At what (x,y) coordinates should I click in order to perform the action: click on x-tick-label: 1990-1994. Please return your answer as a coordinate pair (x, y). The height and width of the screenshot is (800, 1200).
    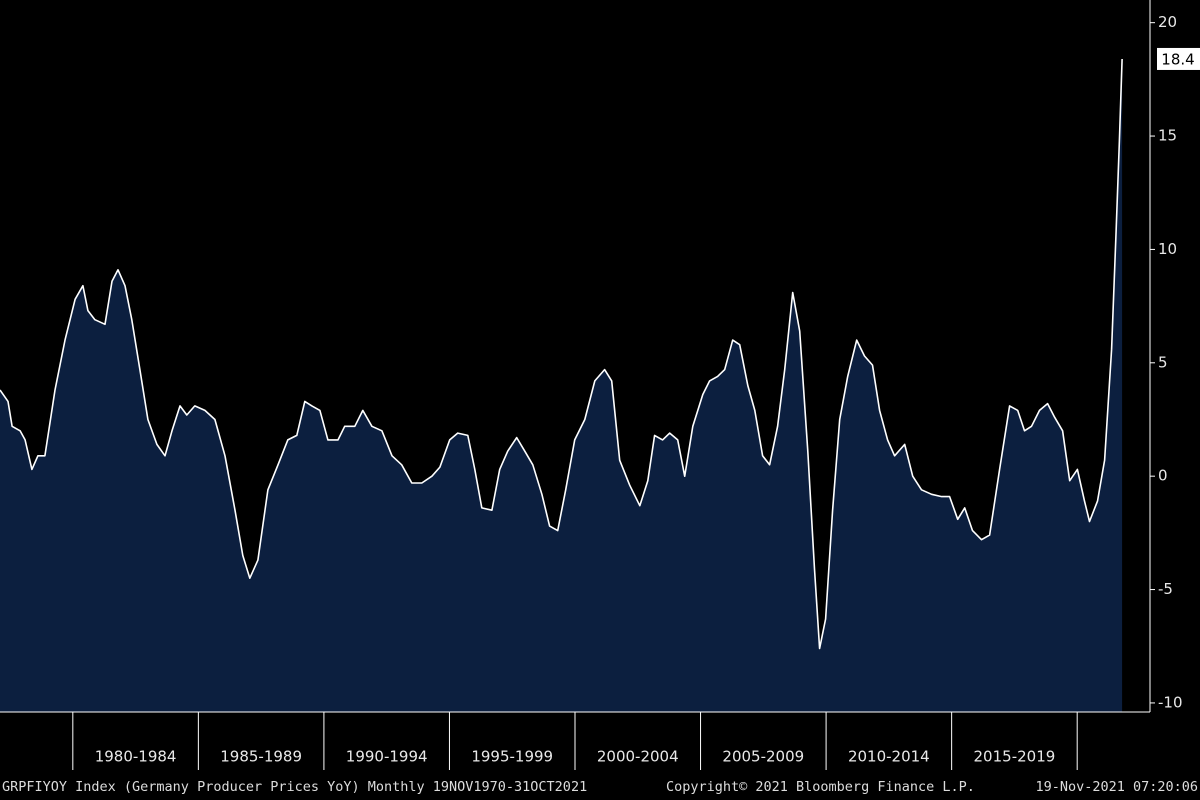
    Looking at the image, I should click on (387, 757).